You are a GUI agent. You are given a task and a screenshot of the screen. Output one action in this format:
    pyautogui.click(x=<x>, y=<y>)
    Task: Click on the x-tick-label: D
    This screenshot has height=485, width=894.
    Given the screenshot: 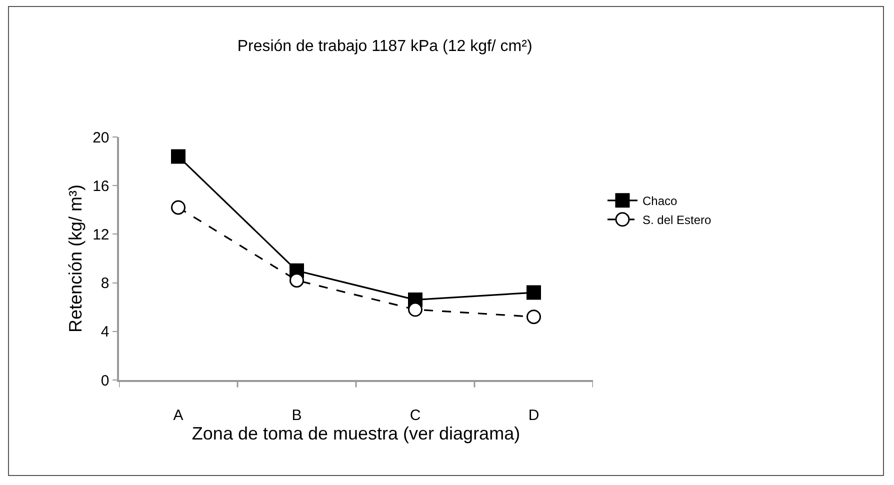 What is the action you would take?
    pyautogui.click(x=534, y=415)
    